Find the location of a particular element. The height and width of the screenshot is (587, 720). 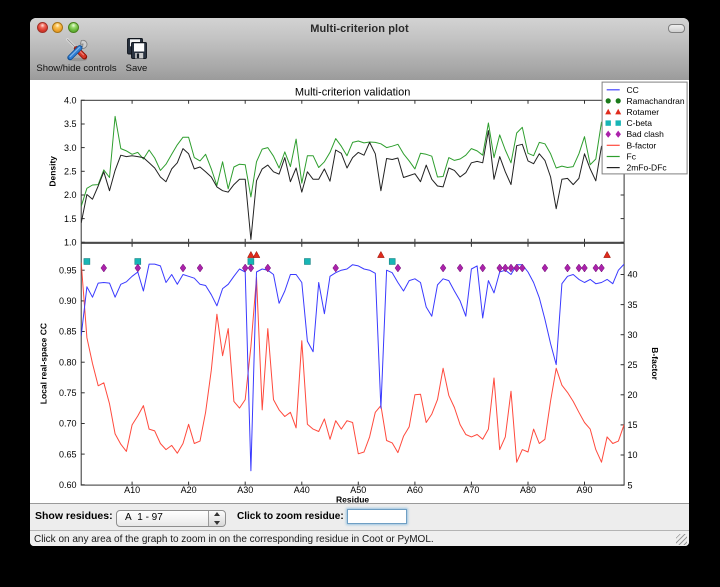

svg-text: 0.75 is located at coordinates (68, 393).